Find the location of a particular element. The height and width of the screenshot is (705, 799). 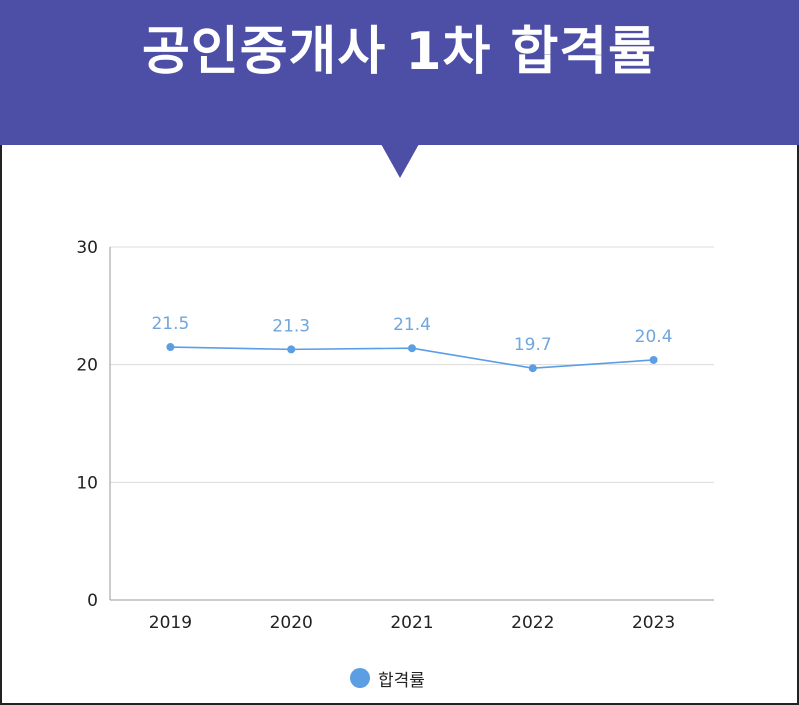

x-tick-label: 2022 is located at coordinates (532, 623).